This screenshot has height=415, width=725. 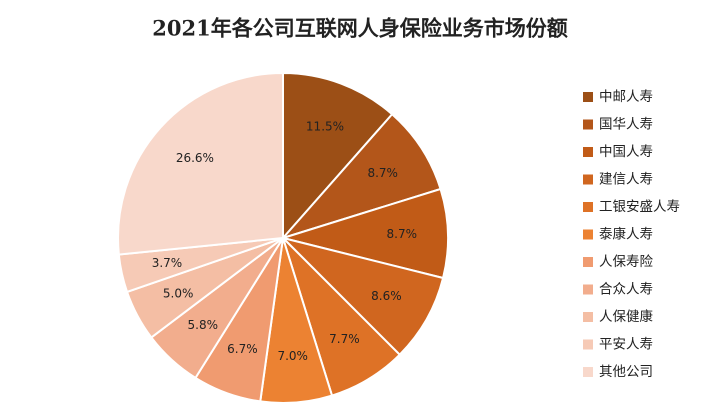 I want to click on legend-label: 中邮人寿, so click(x=626, y=96).